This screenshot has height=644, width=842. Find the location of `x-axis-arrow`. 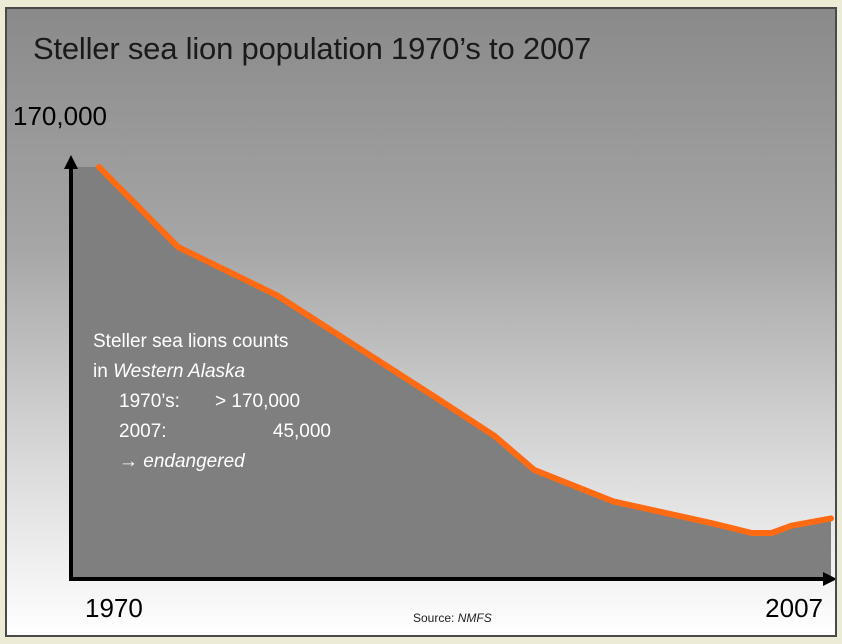

x-axis-arrow is located at coordinates (829, 579).